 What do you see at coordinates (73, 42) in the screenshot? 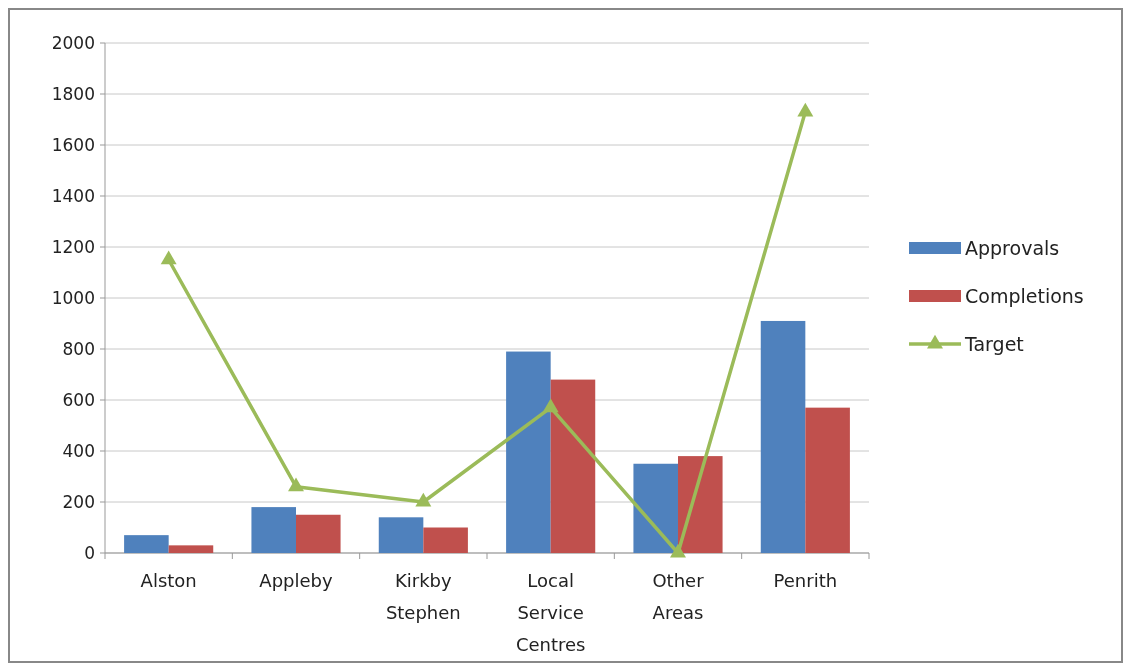
I see `y-tick-label: 2000` at bounding box center [73, 42].